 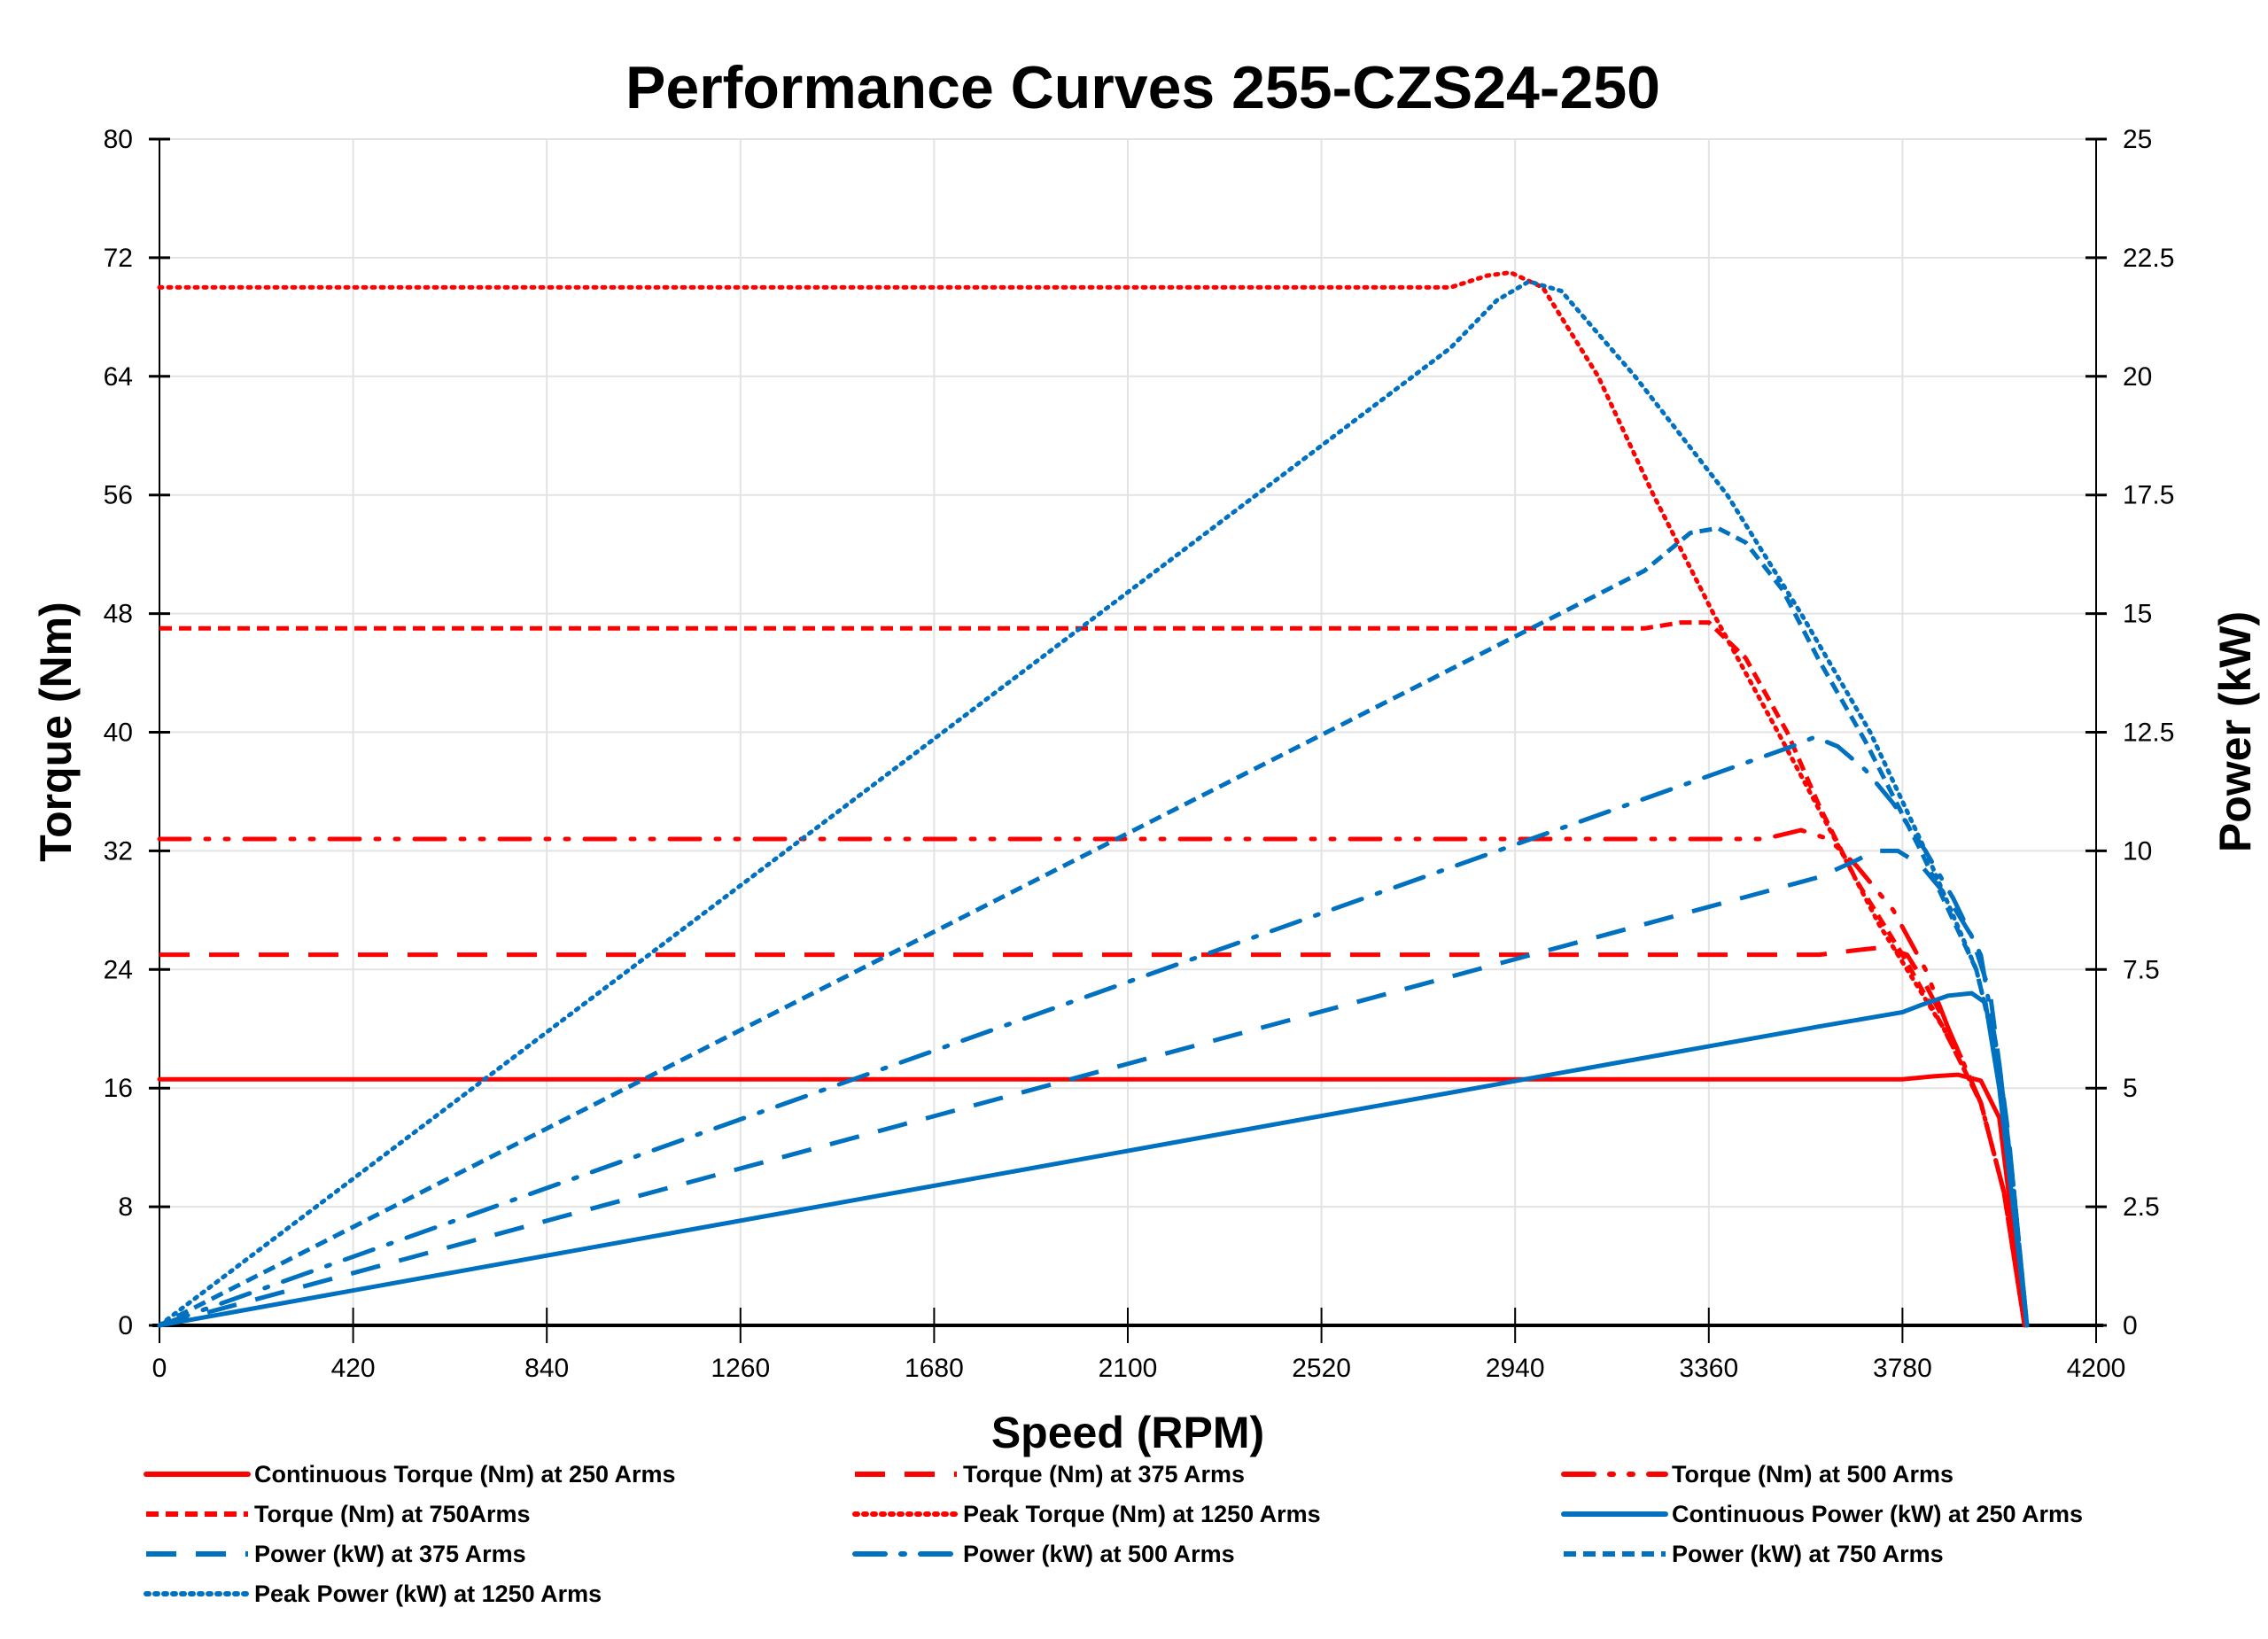 What do you see at coordinates (1812, 1474) in the screenshot?
I see `legend-label: Torque (Nm) at 500 Arms` at bounding box center [1812, 1474].